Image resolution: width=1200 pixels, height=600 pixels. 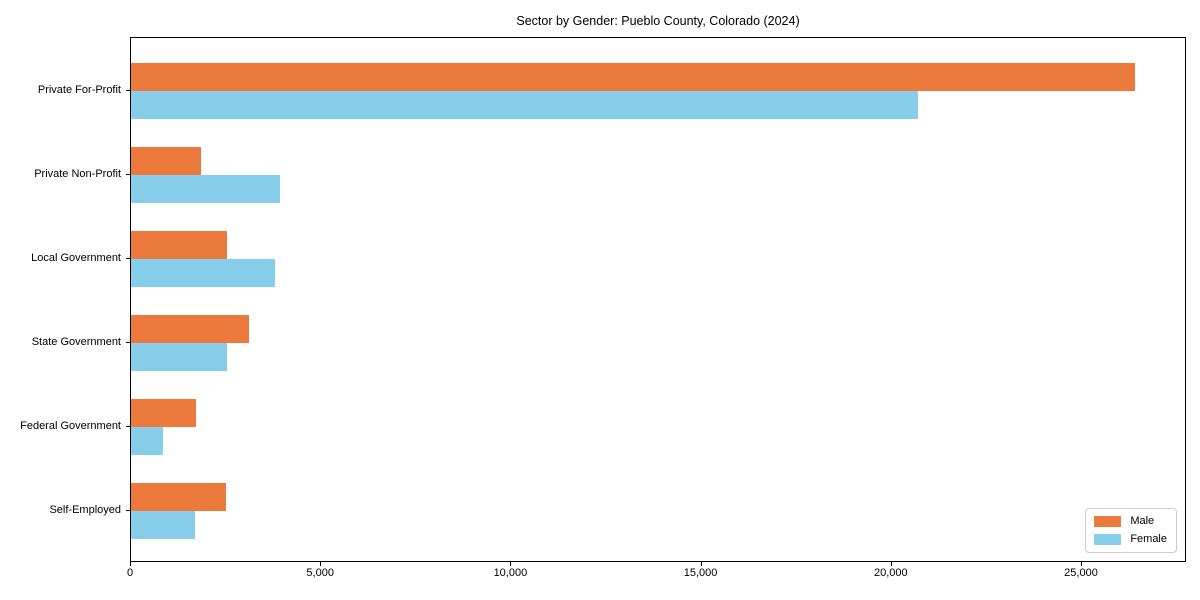 I want to click on legend-item-male: Male, so click(x=1130, y=521).